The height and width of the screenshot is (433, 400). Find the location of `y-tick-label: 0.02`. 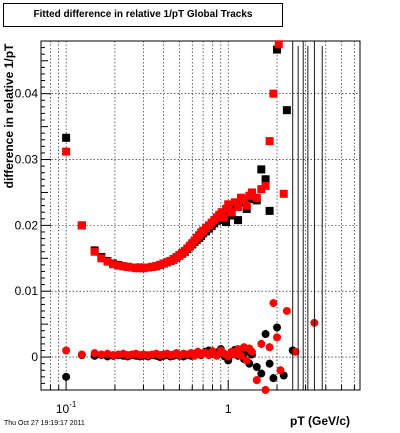

y-tick-label: 0.02 is located at coordinates (27, 225).